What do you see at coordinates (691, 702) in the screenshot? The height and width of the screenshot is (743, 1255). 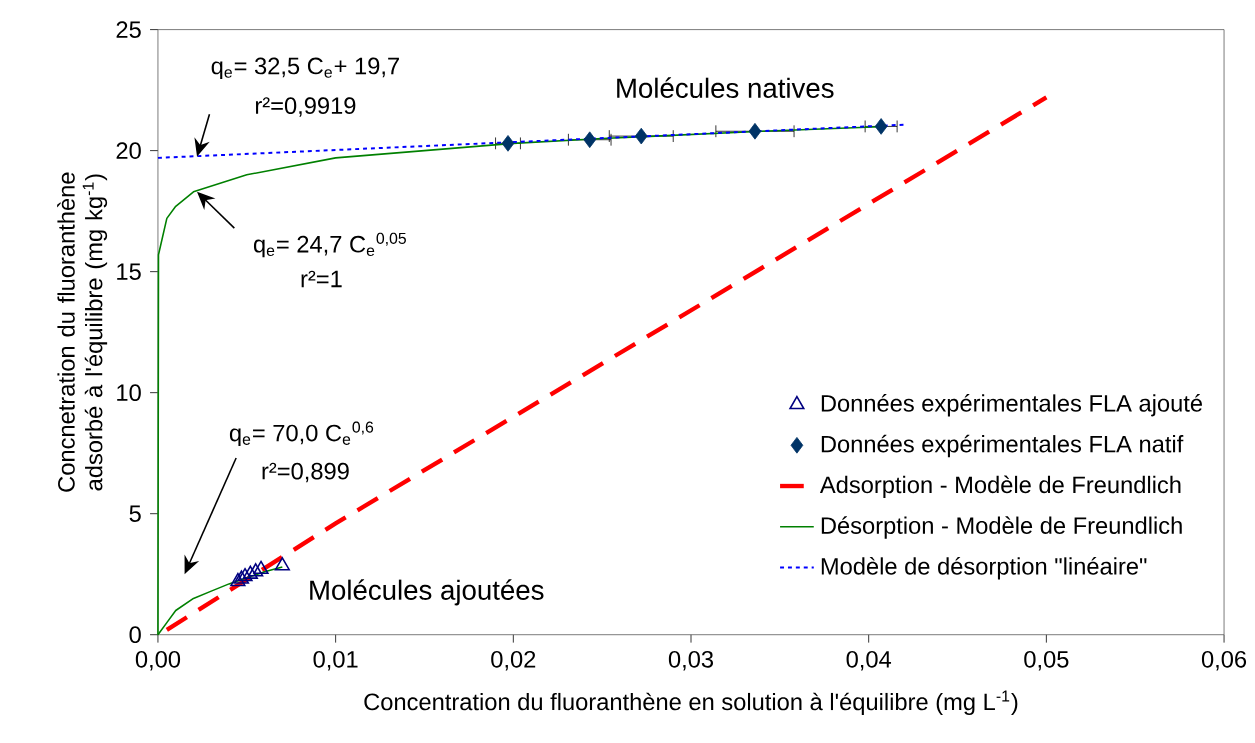 I see `x-axis-title: Concentration du fluoranthène en solution à l'équilibre (mg L$^{-1}$)` at bounding box center [691, 702].